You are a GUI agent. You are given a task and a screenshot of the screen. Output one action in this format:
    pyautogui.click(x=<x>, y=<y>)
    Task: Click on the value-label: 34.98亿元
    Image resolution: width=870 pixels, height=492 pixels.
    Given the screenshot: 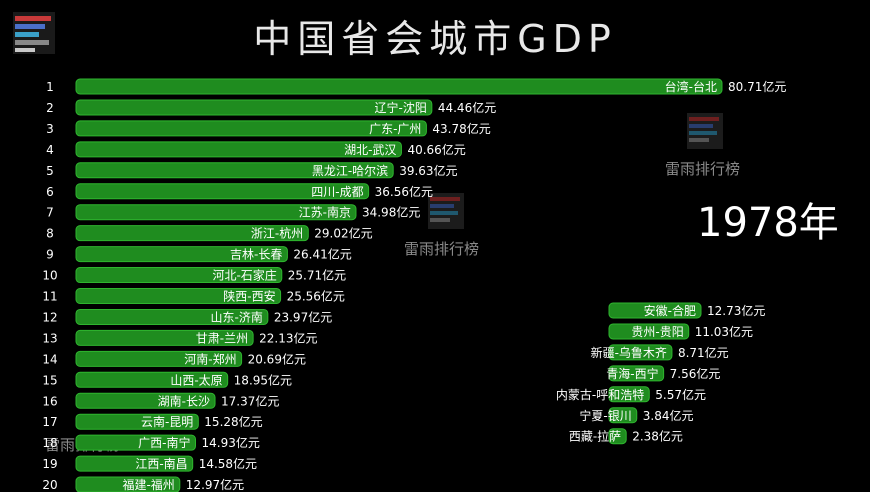 What is the action you would take?
    pyautogui.click(x=391, y=212)
    